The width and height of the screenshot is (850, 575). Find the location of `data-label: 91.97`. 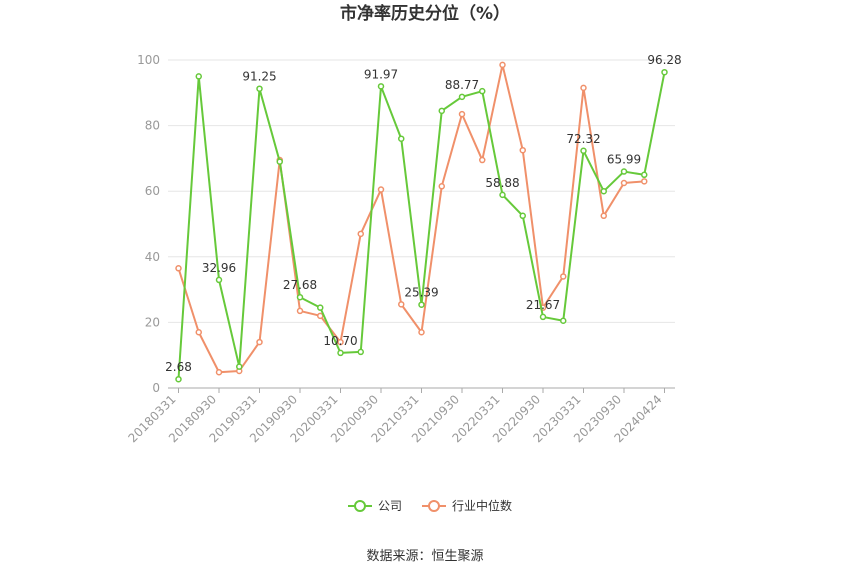

data-label: 91.97 is located at coordinates (381, 74).